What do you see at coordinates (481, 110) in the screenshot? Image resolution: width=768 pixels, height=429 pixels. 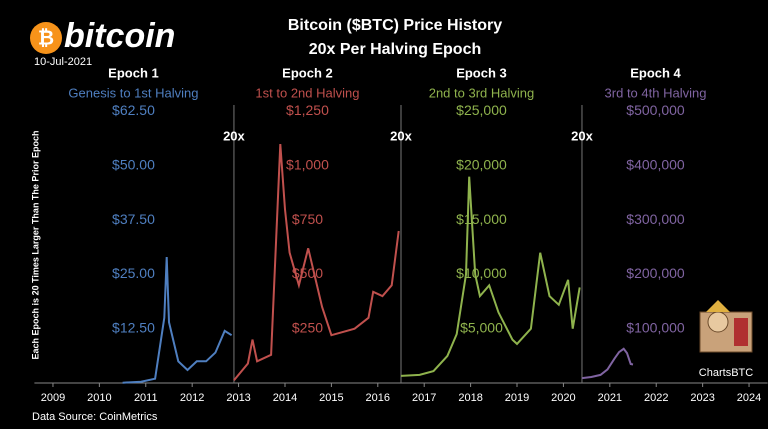 I see `y-tick-label: $25,000` at bounding box center [481, 110].